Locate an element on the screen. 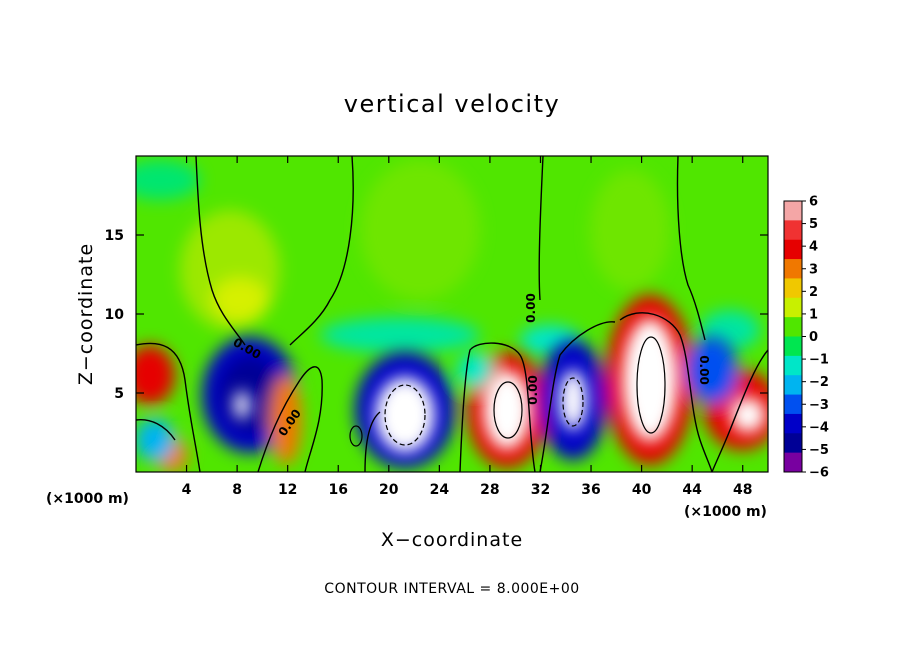 This screenshot has height=654, width=904. colorbar-tick-label: 5 is located at coordinates (813, 224).